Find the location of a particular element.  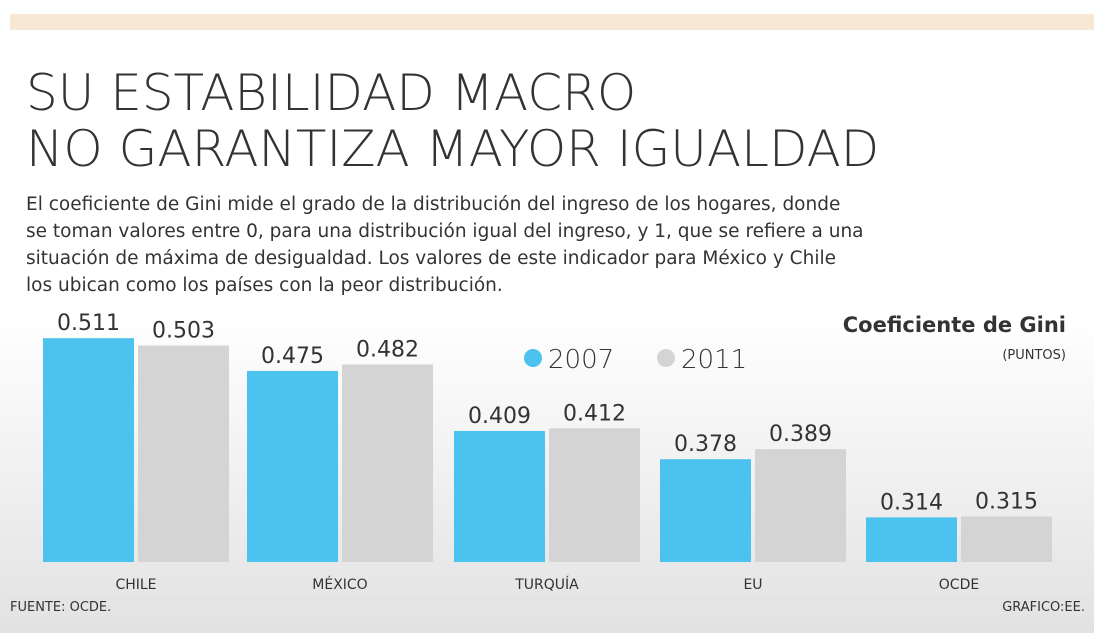

footer-band is located at coordinates (547, 606).